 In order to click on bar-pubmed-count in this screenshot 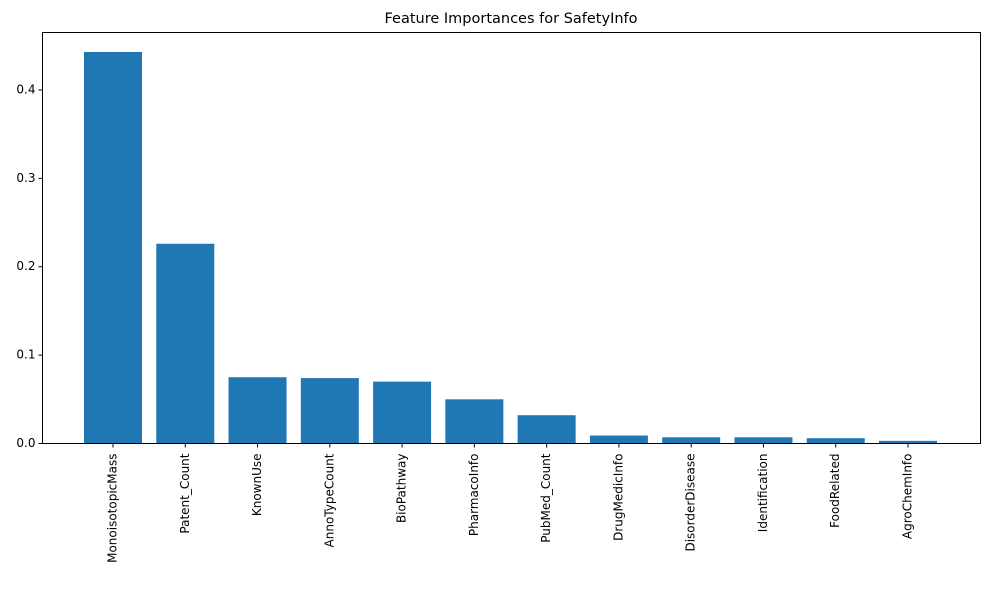, I will do `click(546, 429)`.